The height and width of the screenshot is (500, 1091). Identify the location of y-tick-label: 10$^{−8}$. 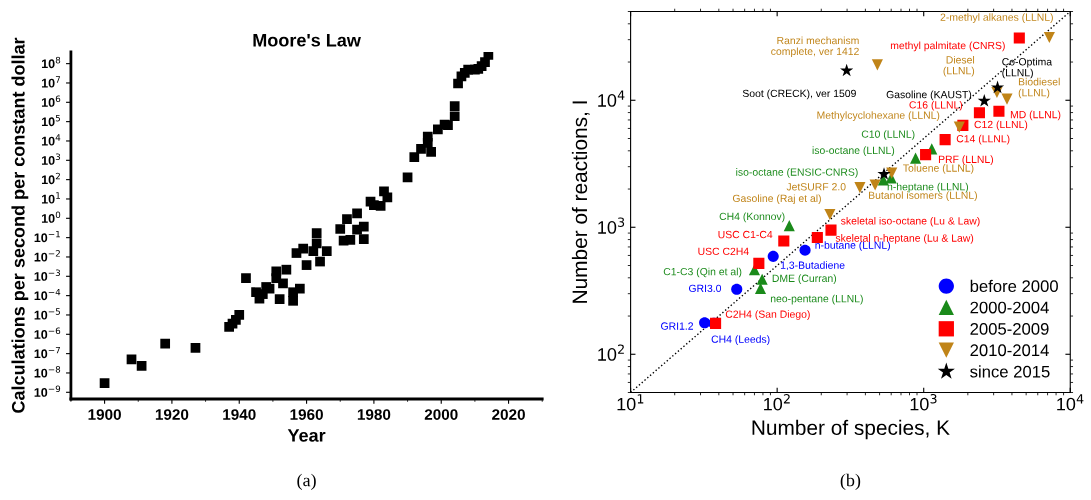
(47, 372).